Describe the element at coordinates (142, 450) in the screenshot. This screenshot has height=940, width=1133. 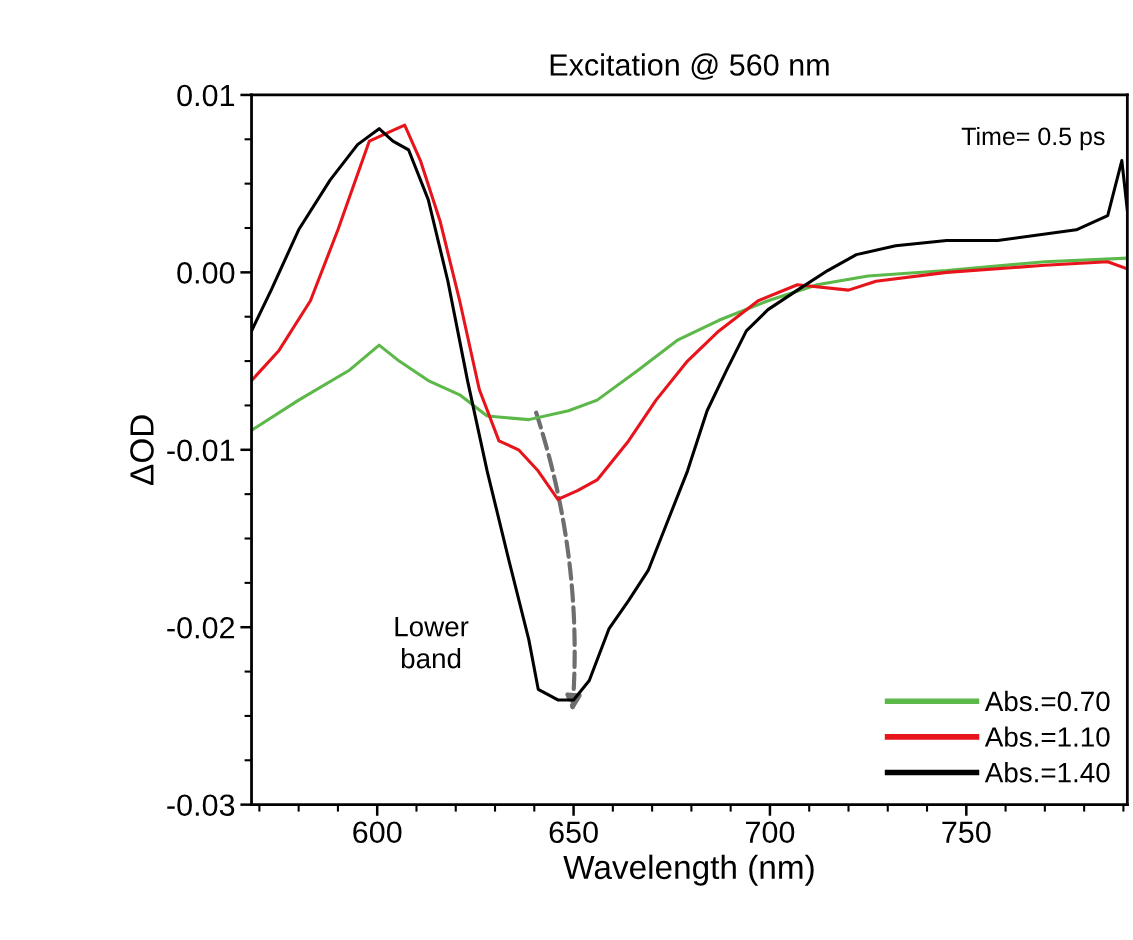
I see `y-axis-title: ΔOD` at that location.